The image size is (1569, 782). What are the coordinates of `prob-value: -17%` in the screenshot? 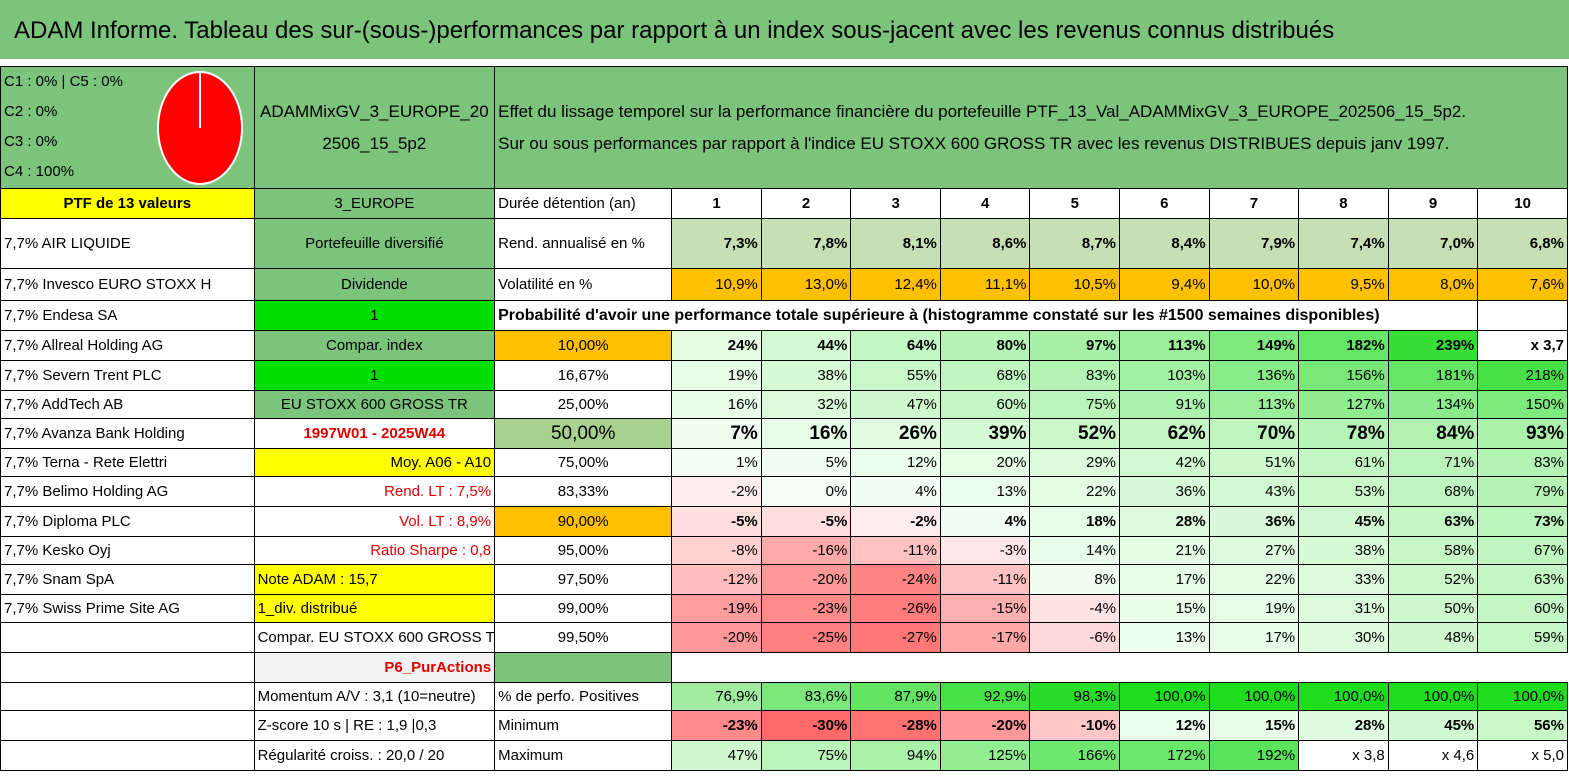 It's located at (985, 637).